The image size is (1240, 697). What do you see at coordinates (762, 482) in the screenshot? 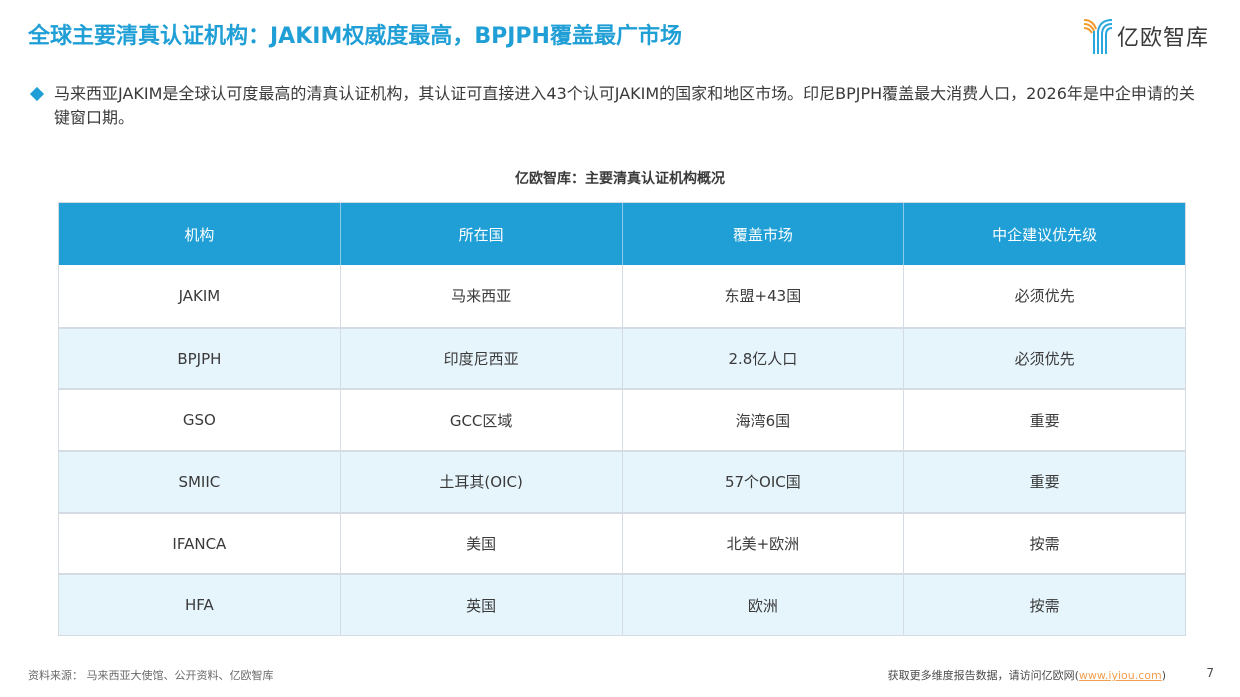
I see `cell-market: 57个OIC国` at bounding box center [762, 482].